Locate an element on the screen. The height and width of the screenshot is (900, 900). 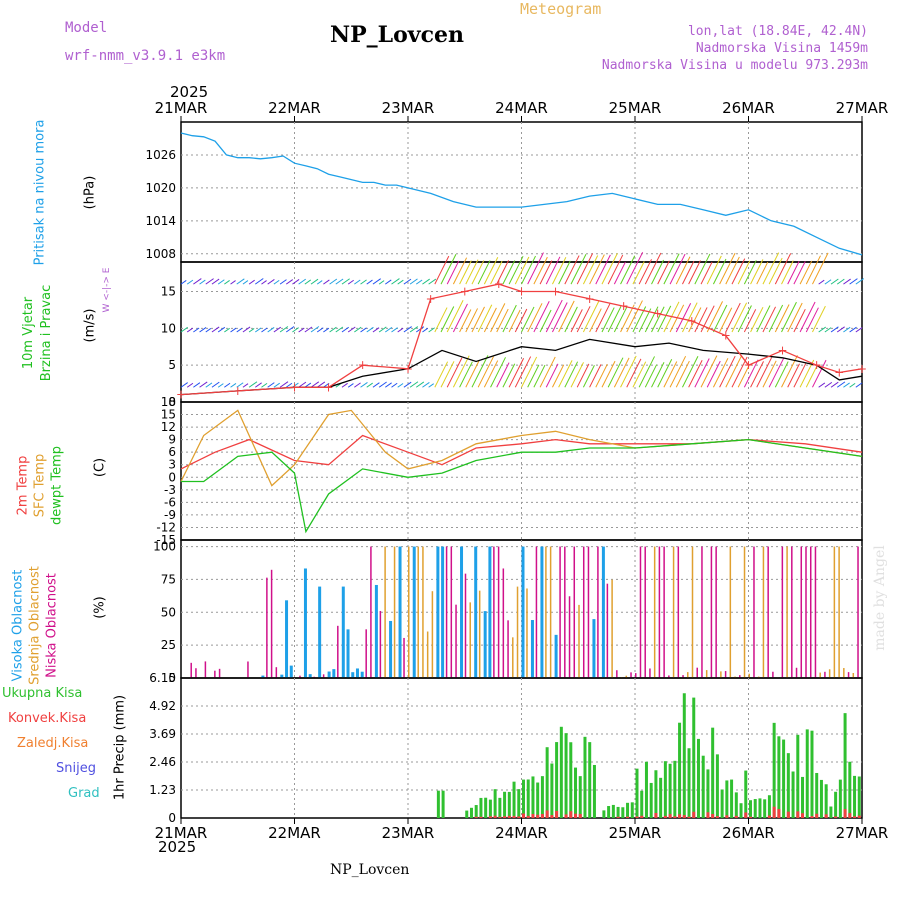
ytick-label-pressure: 1014 is located at coordinates (160, 221).